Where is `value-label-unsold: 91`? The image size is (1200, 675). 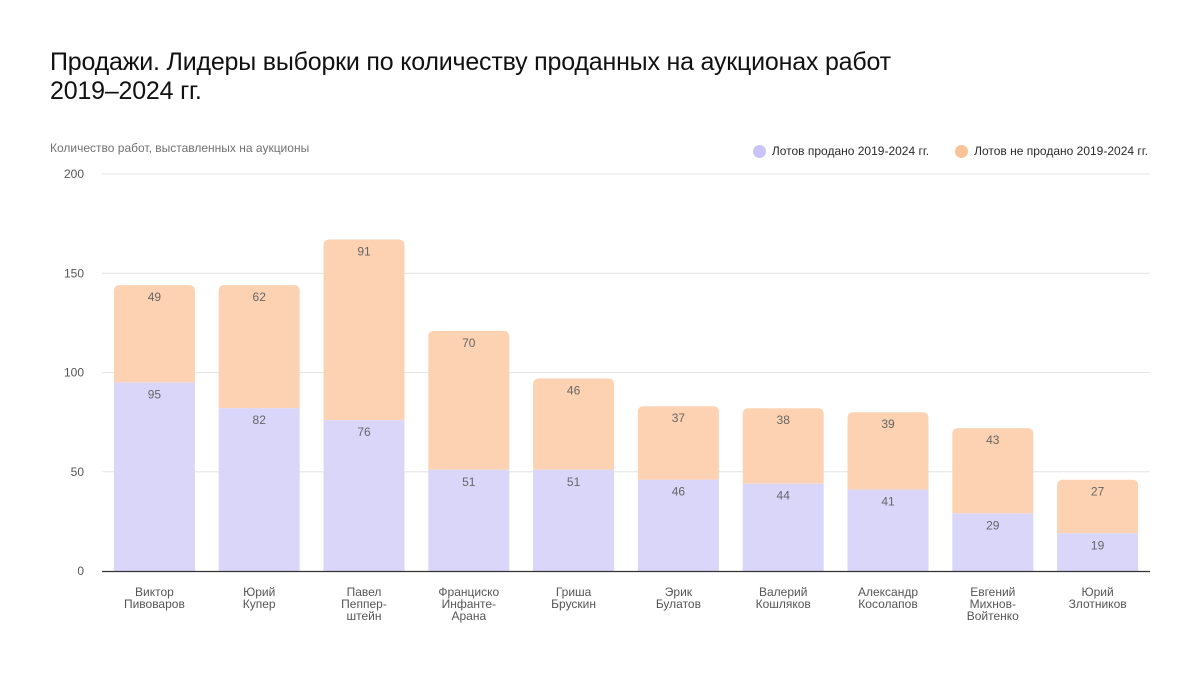 value-label-unsold: 91 is located at coordinates (364, 252).